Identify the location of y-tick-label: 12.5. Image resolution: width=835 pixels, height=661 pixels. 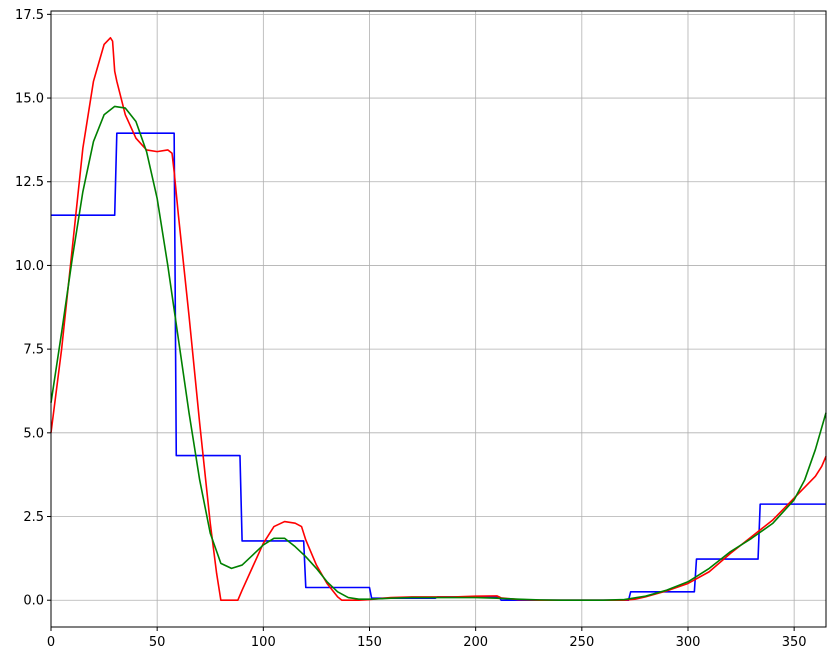
(29, 182).